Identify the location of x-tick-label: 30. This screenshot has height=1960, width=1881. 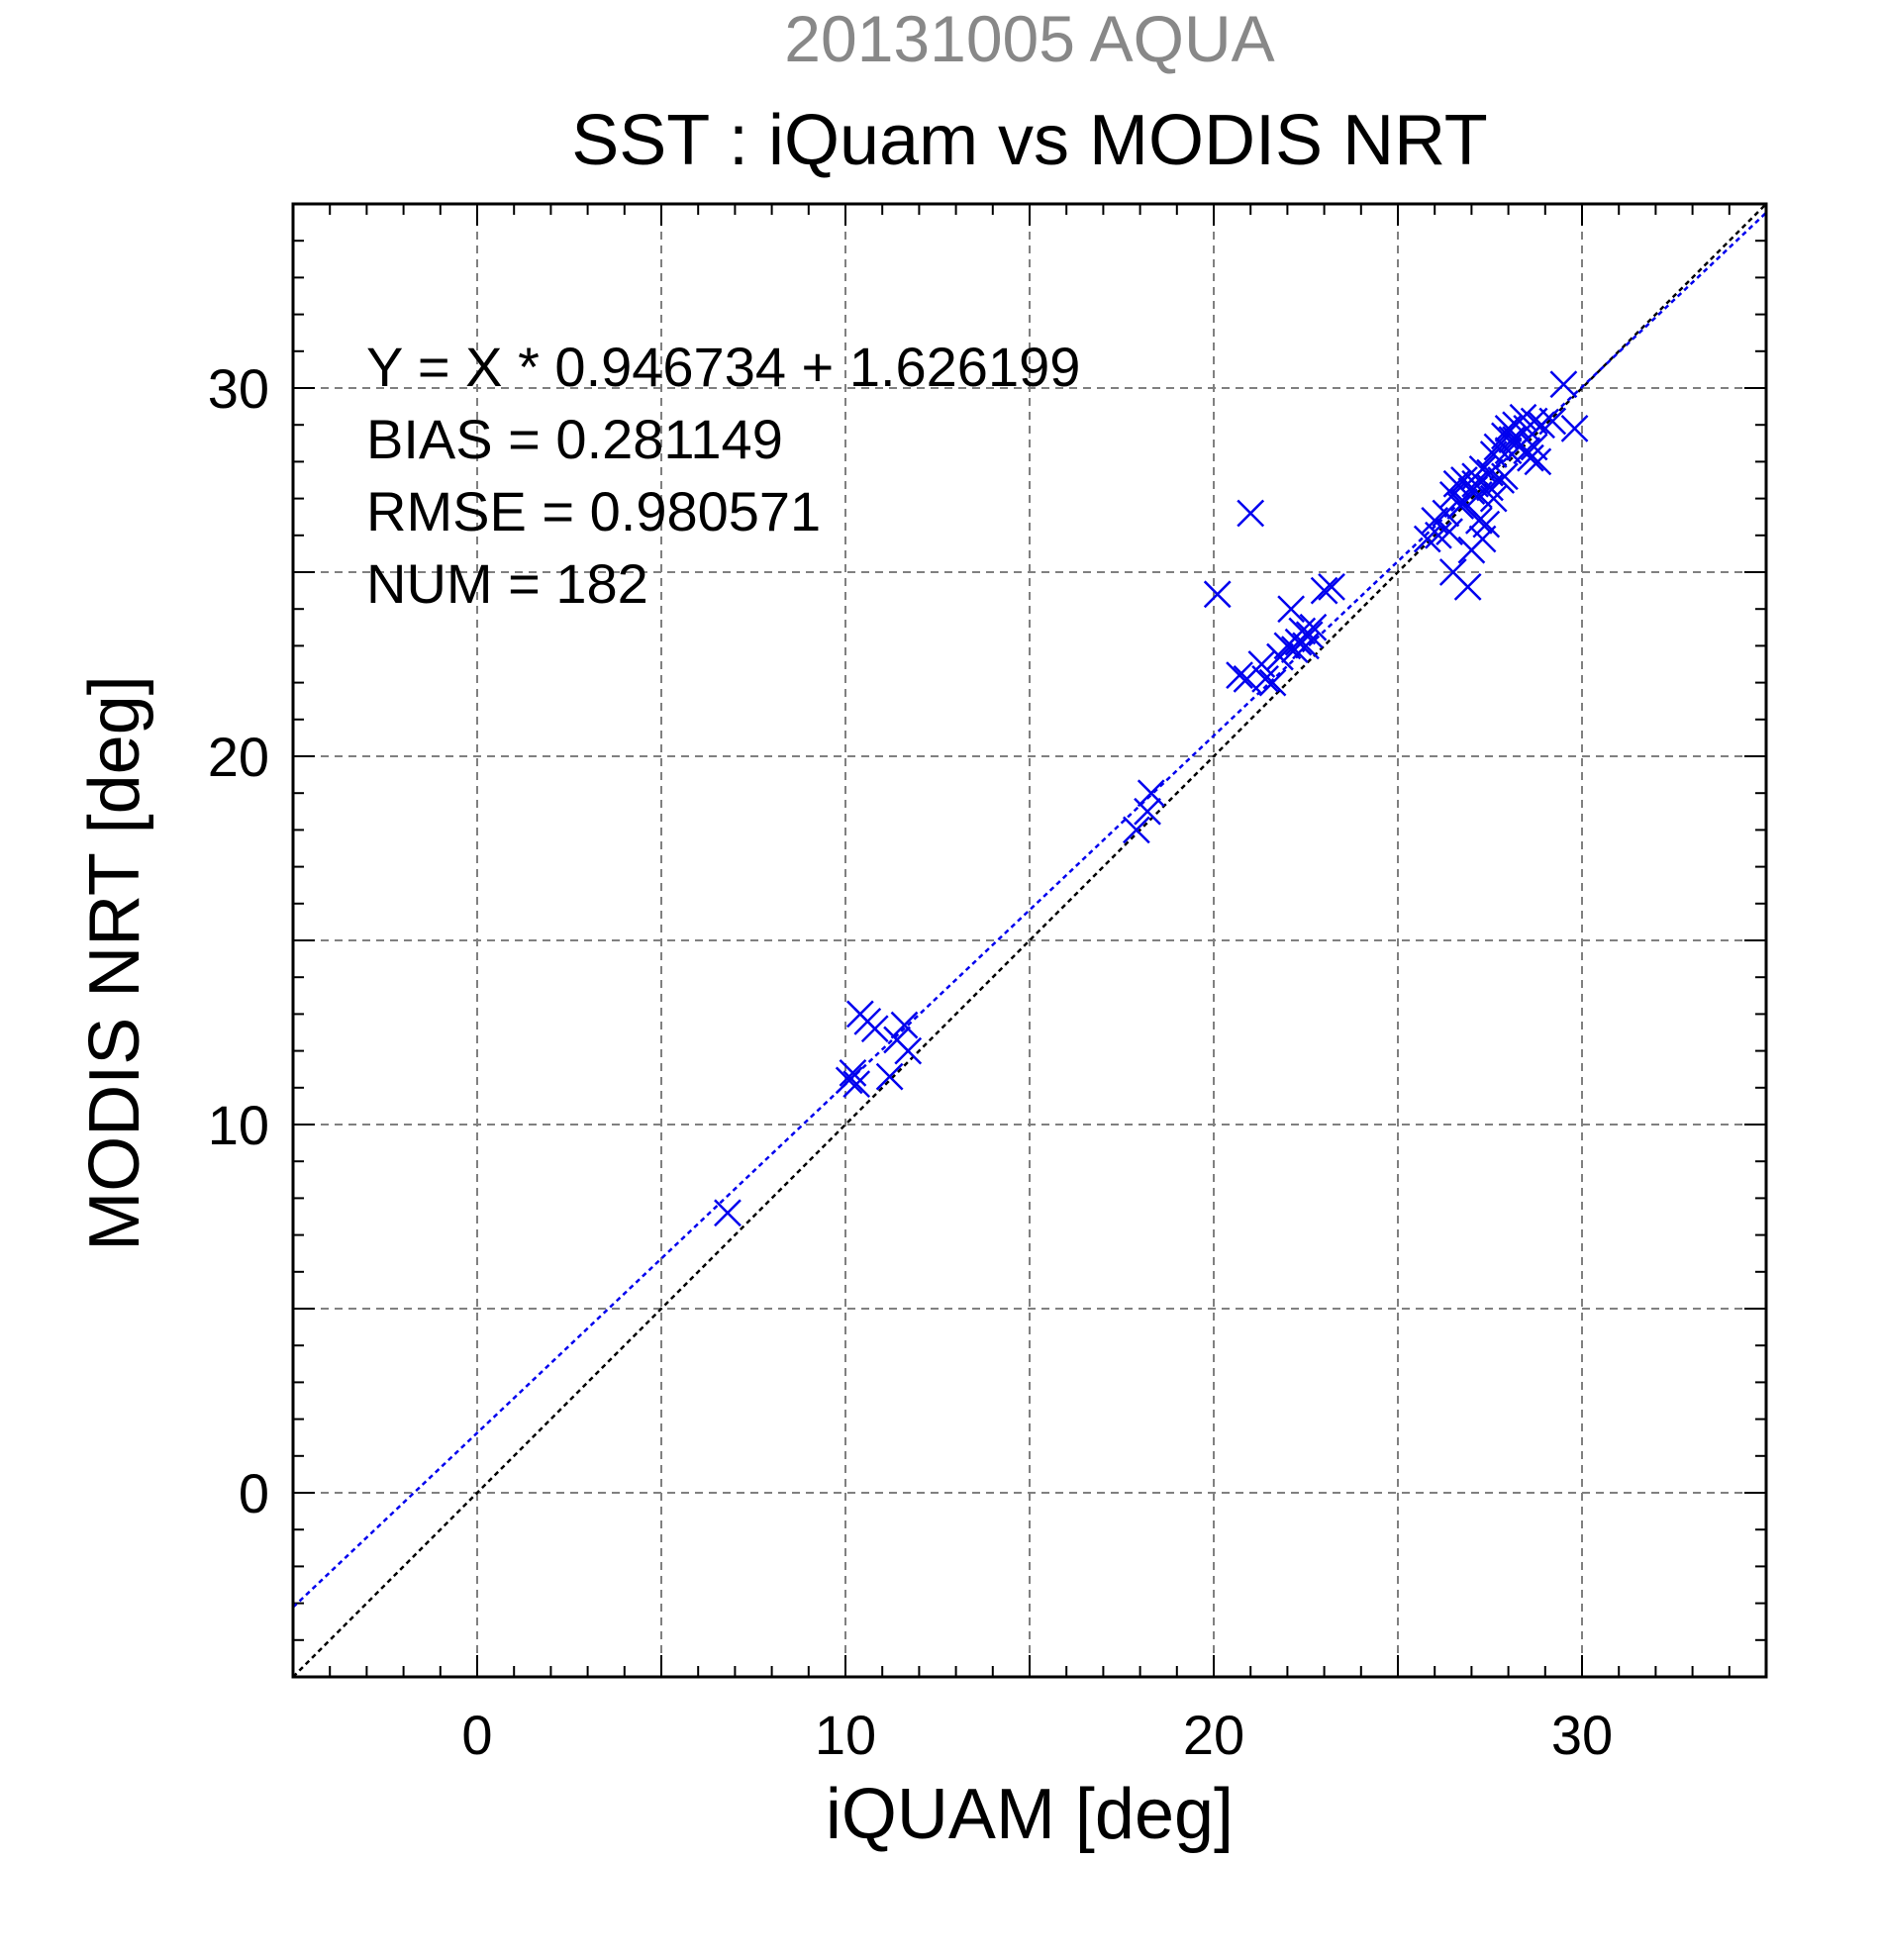
(1582, 1735).